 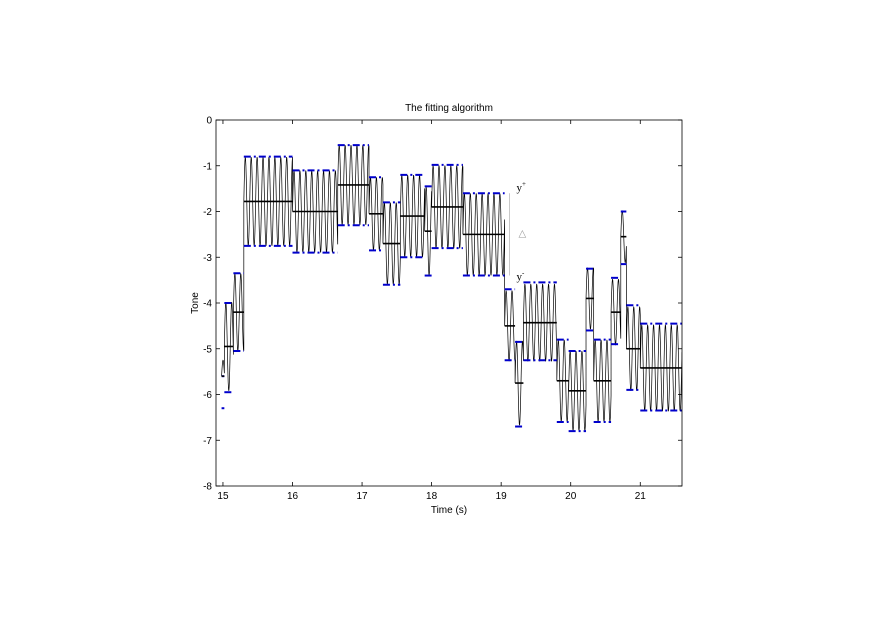 I want to click on x-tick-label: 16, so click(x=293, y=496).